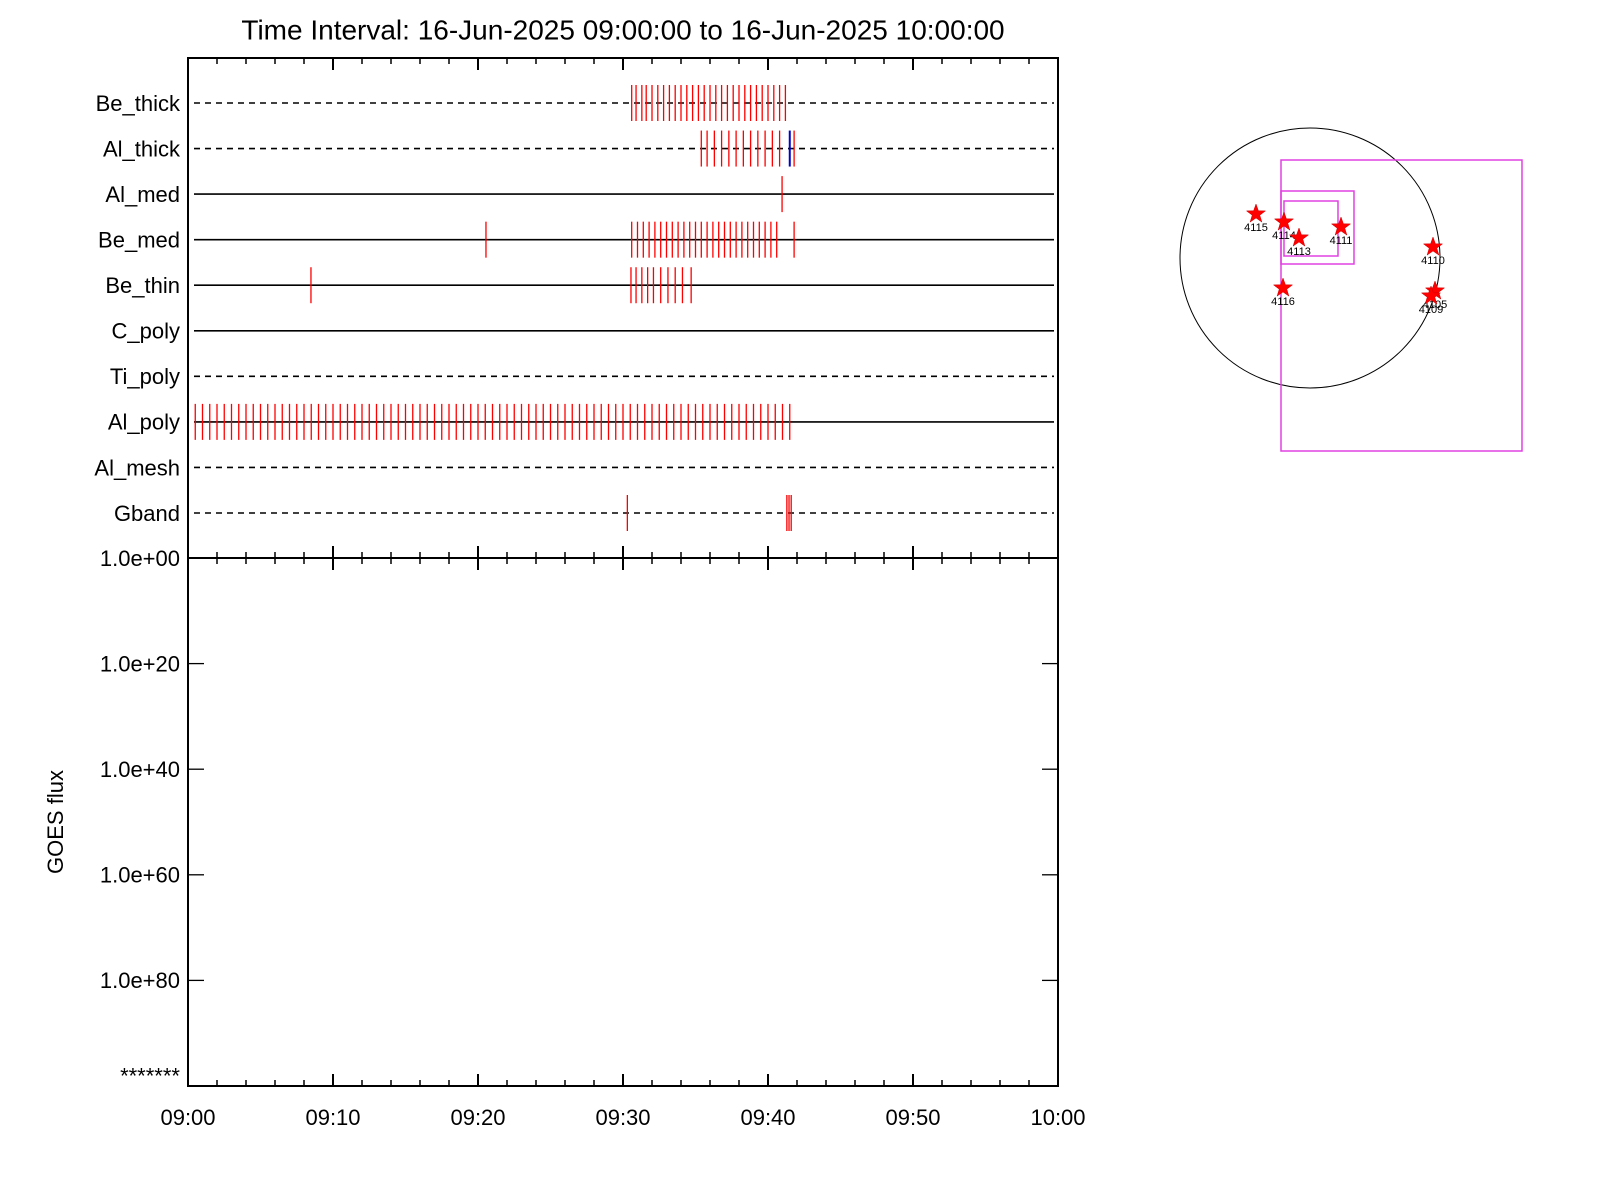  Describe the element at coordinates (477, 1117) in the screenshot. I see `x-tick-label: 09:20` at that location.